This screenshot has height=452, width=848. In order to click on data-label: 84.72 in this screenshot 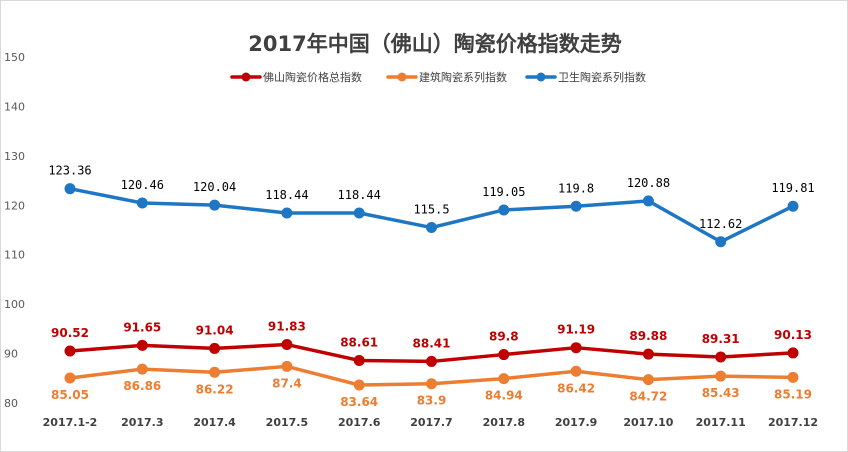, I will do `click(648, 397)`.